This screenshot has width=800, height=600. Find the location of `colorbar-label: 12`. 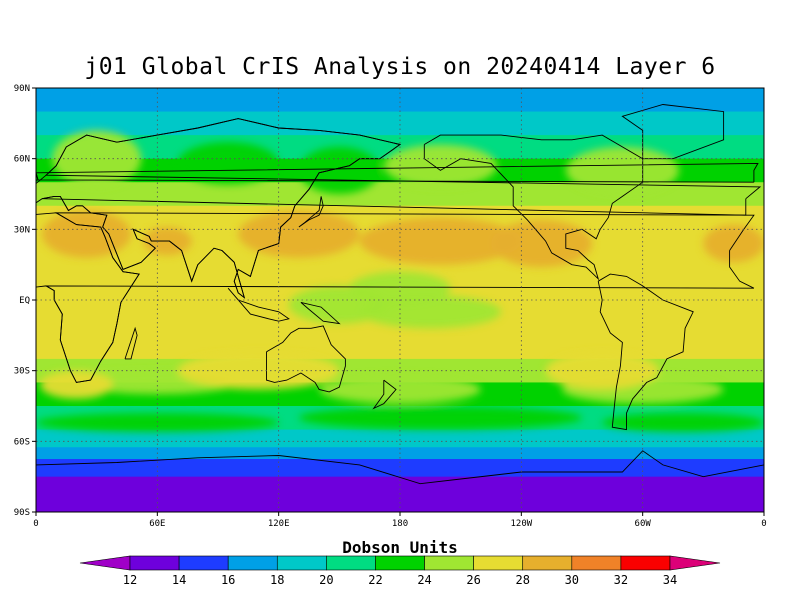

colorbar-label: 12 is located at coordinates (130, 580).